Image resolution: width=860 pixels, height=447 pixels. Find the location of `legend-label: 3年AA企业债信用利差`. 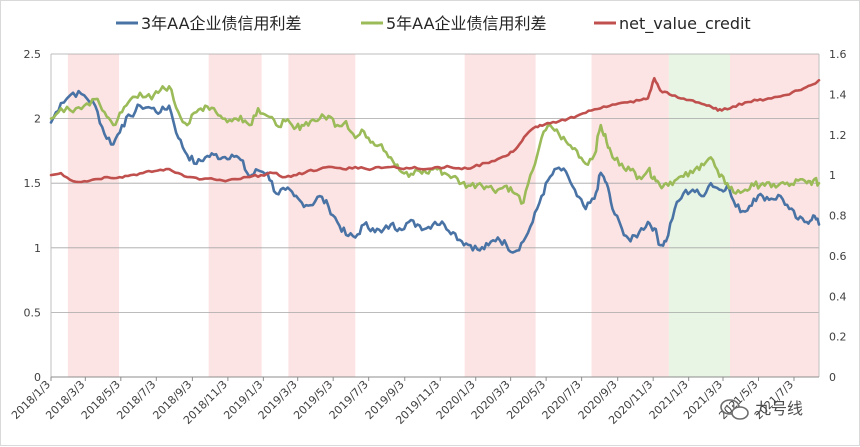

legend-label: 3年AA企业债信用利差 is located at coordinates (221, 23).